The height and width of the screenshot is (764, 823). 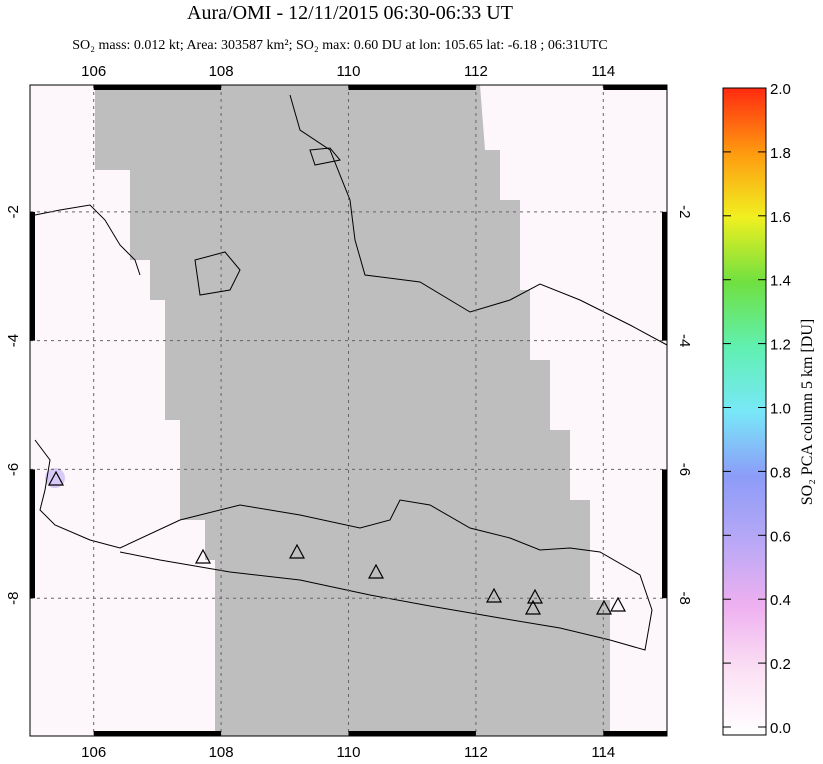 I want to click on colorbar-tick-label: 0.6, so click(x=780, y=536).